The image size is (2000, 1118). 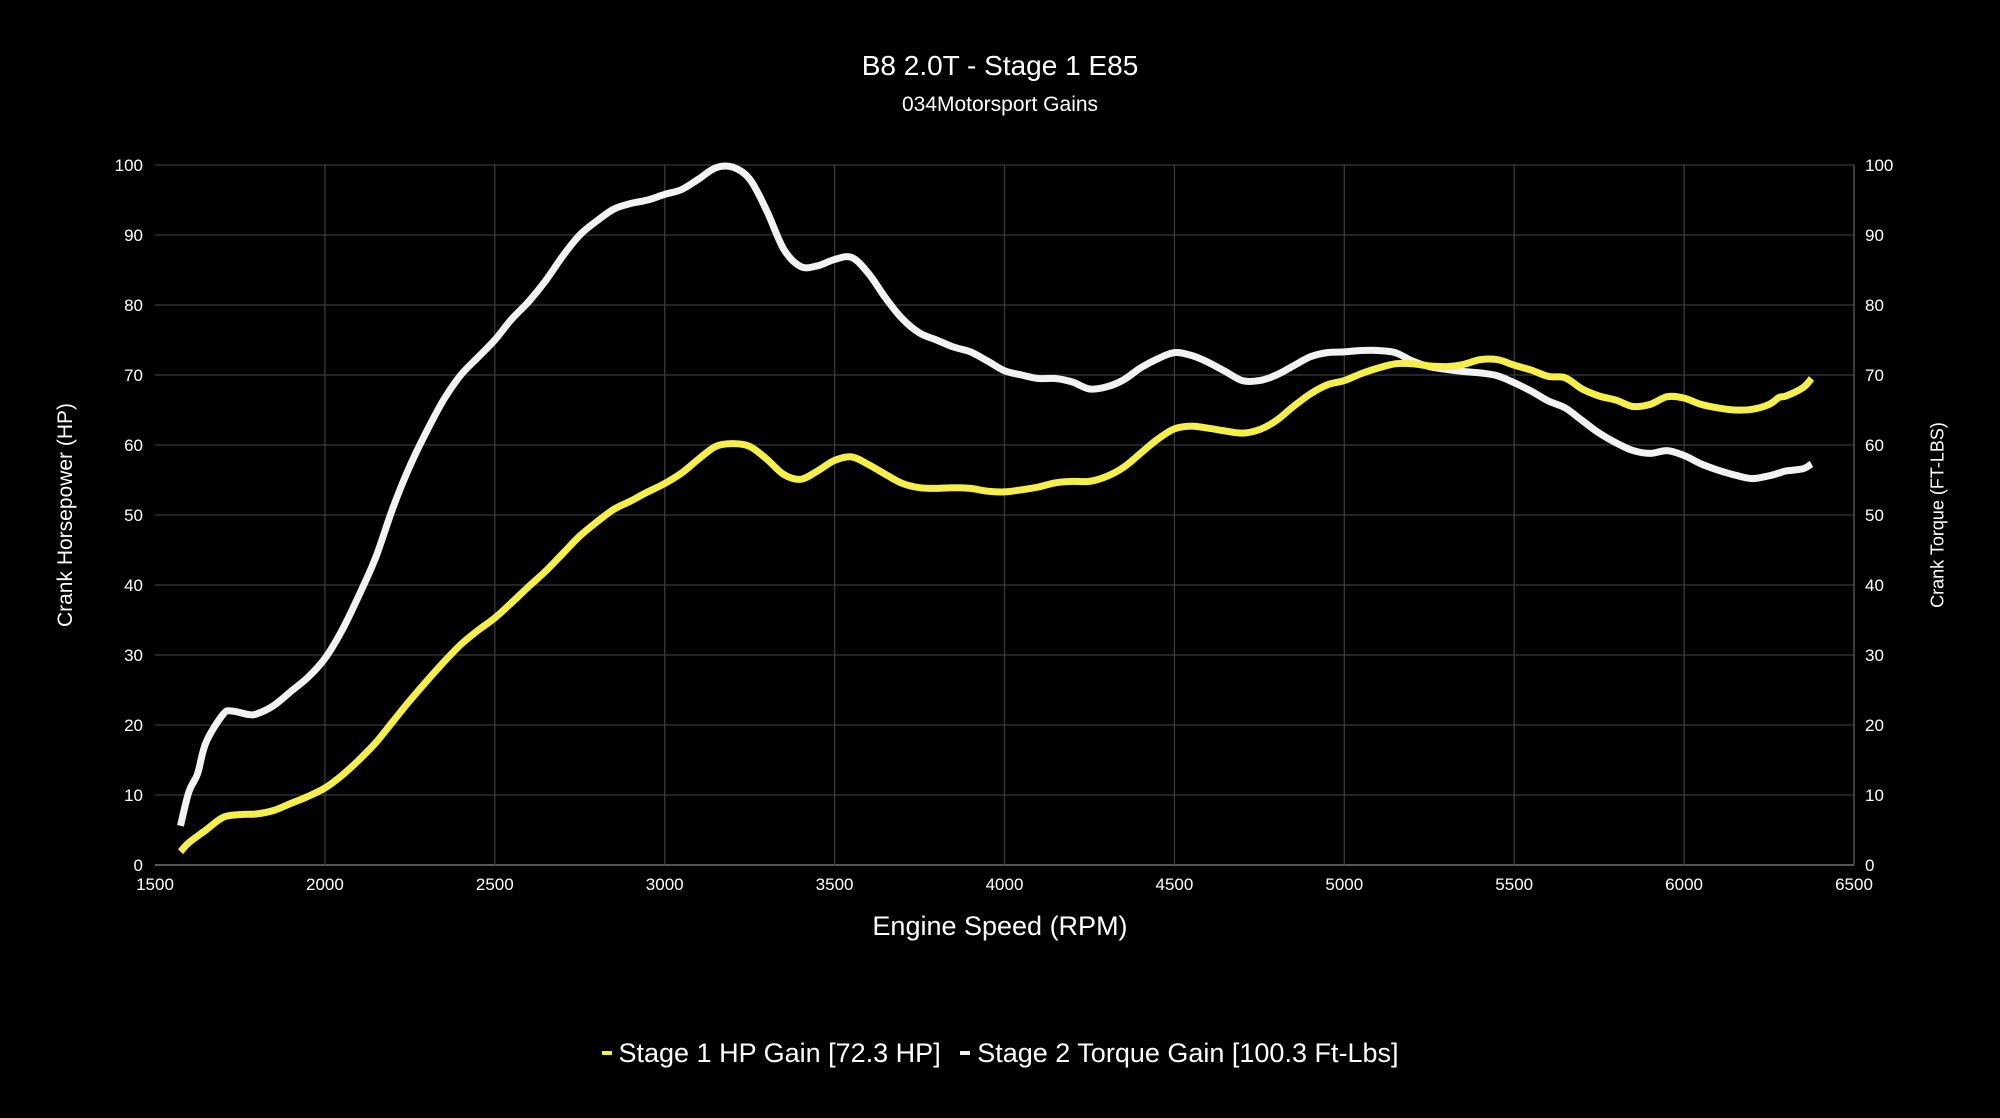 What do you see at coordinates (129, 165) in the screenshot?
I see `y-tick-left: 100` at bounding box center [129, 165].